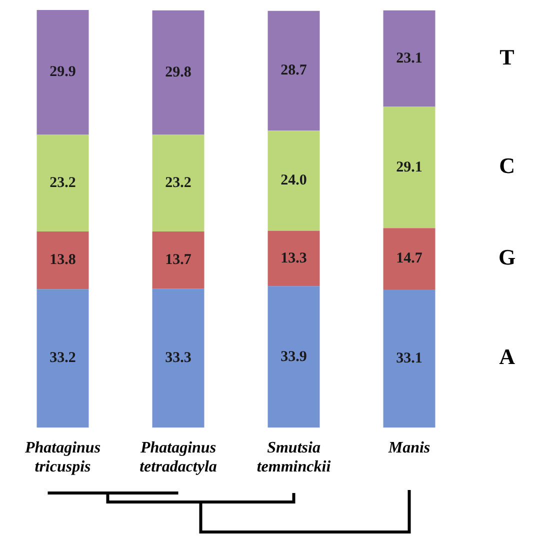 This screenshot has height=559, width=547. I want to click on data-label: 23.1, so click(409, 58).